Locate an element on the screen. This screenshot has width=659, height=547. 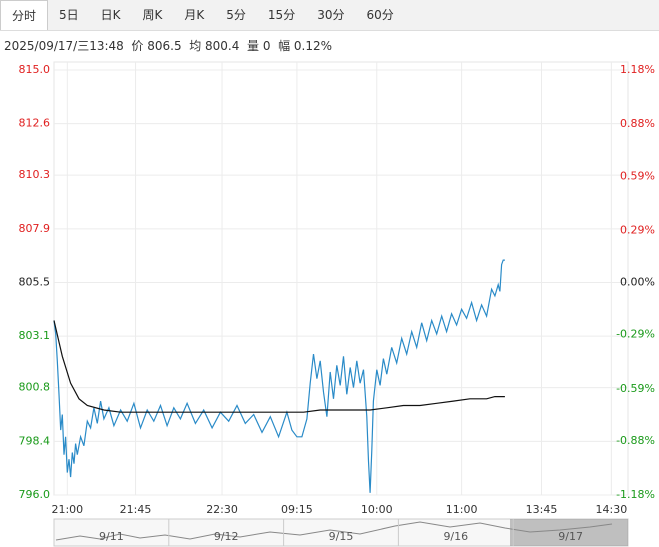
tab: 30分 is located at coordinates (331, 15).